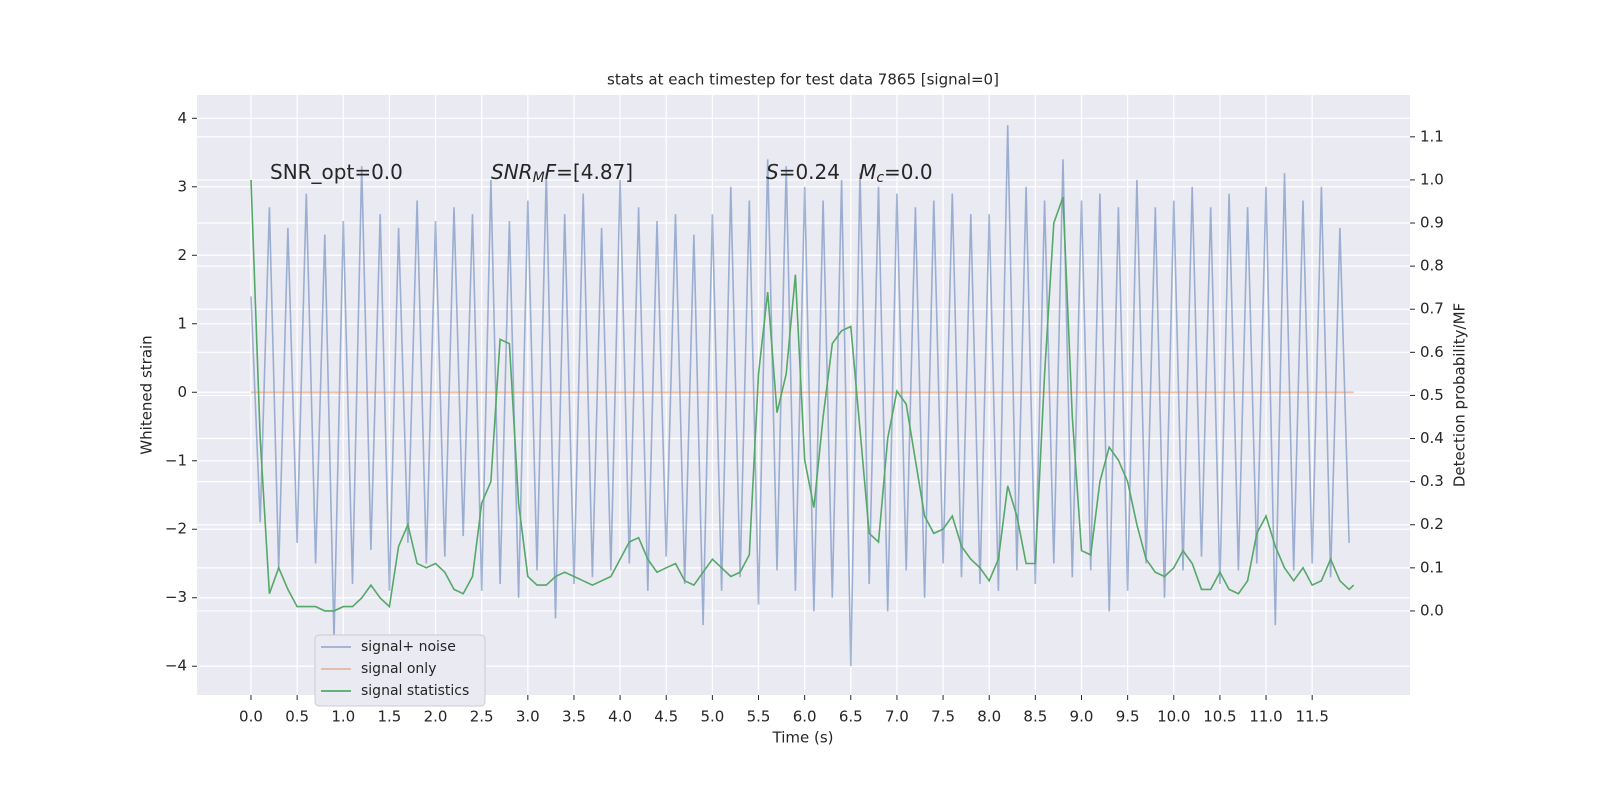  I want to click on x-tick-label: 1.5, so click(389, 717).